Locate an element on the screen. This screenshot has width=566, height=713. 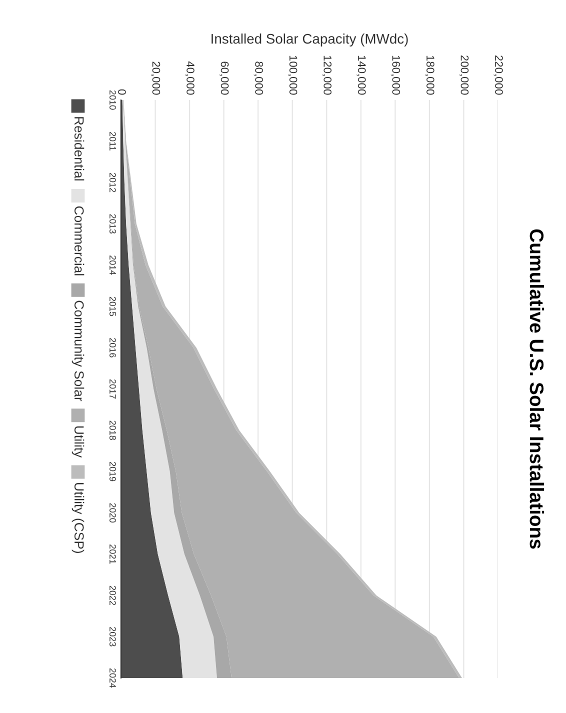
text: Cumulative U.S. Solar Installations is located at coordinates (537, 389).